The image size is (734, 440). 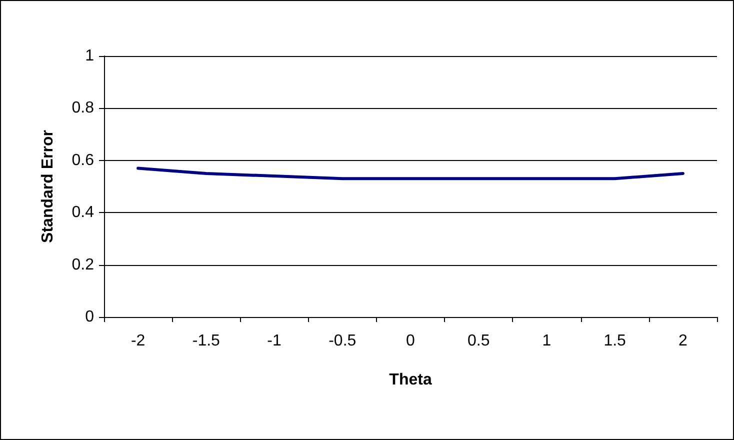 What do you see at coordinates (138, 341) in the screenshot?
I see `x-tick-label: -2` at bounding box center [138, 341].